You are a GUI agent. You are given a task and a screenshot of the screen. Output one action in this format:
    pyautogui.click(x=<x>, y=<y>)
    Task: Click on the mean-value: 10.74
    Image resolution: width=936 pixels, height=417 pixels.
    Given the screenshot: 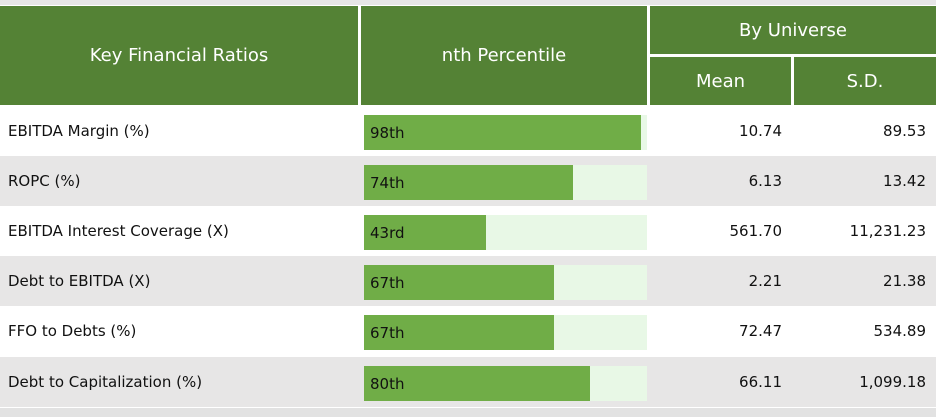 What is the action you would take?
    pyautogui.click(x=760, y=131)
    